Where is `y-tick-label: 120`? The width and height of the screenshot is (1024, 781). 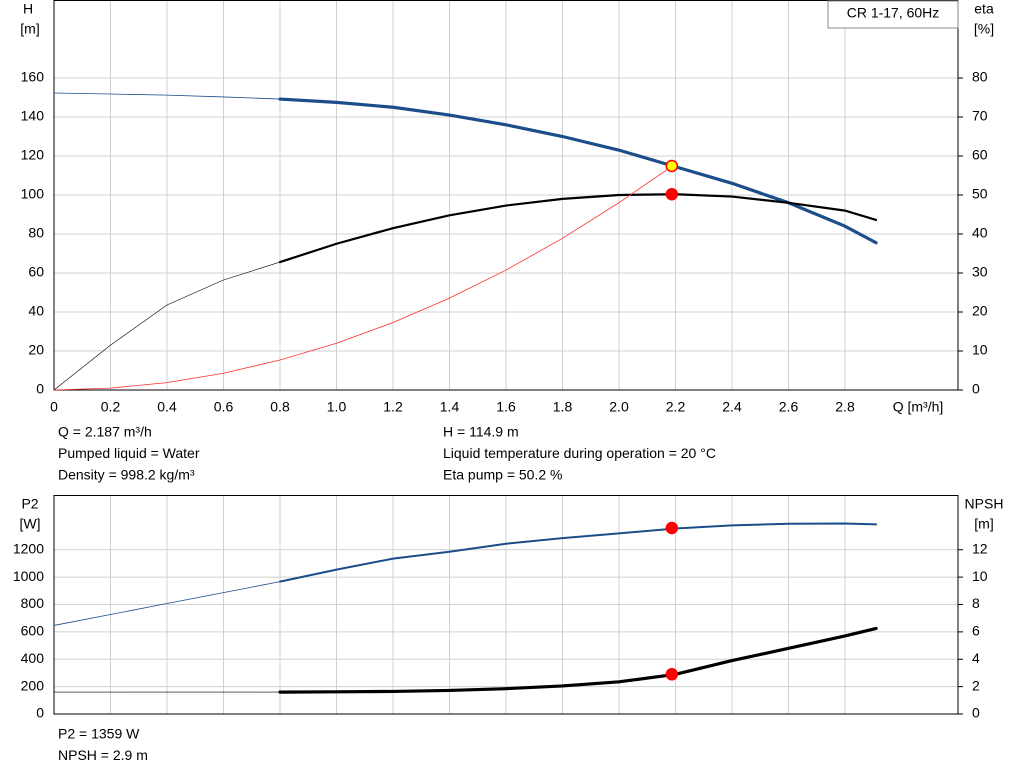 y-tick-label: 120 is located at coordinates (33, 155).